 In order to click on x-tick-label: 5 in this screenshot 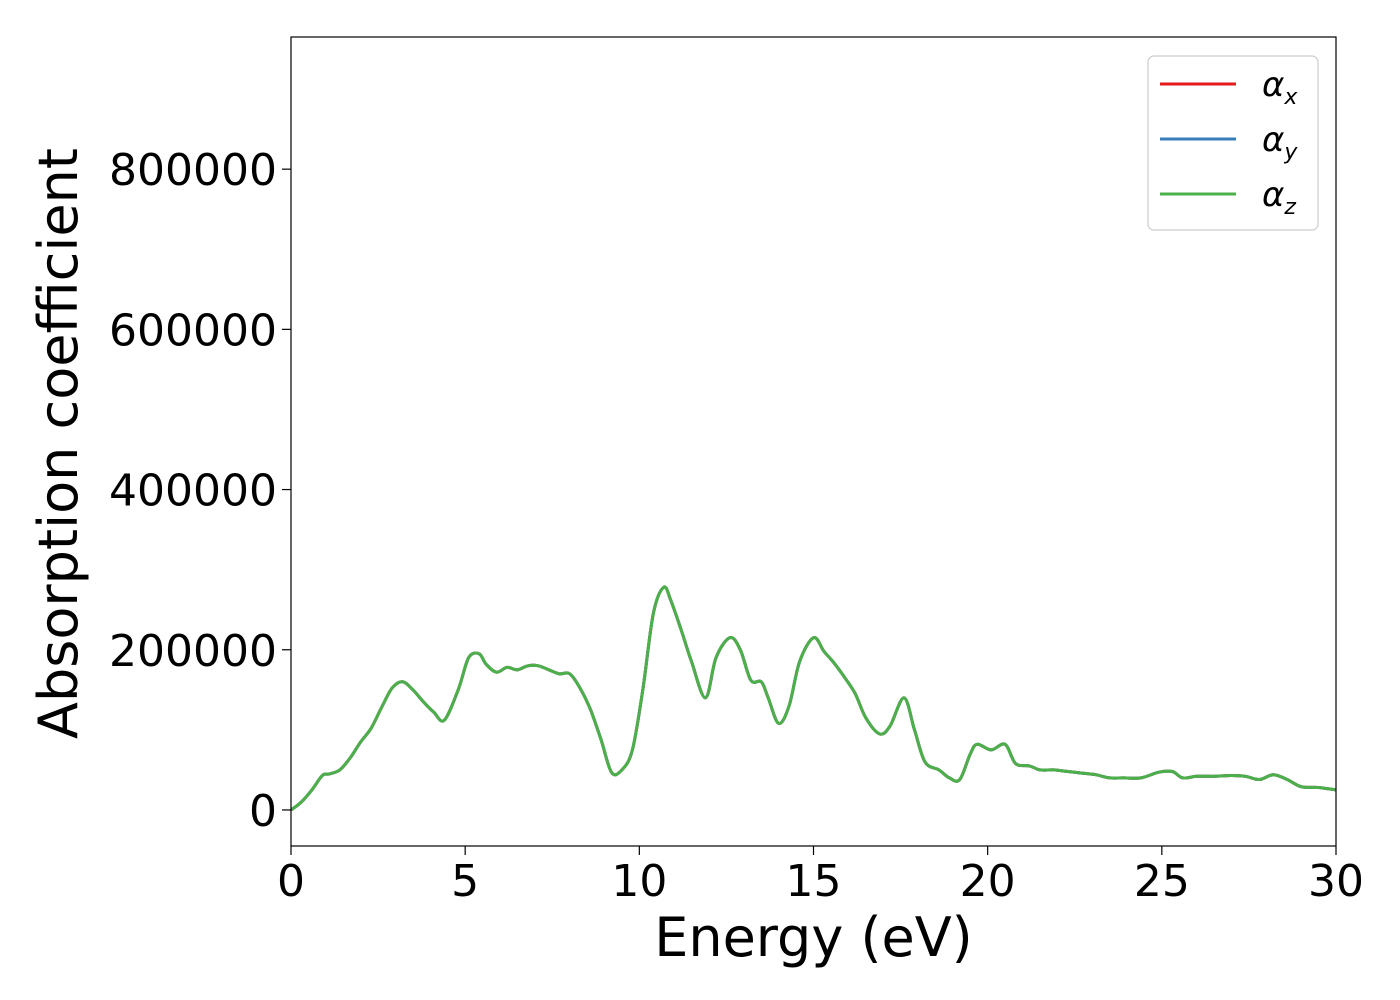, I will do `click(465, 881)`.